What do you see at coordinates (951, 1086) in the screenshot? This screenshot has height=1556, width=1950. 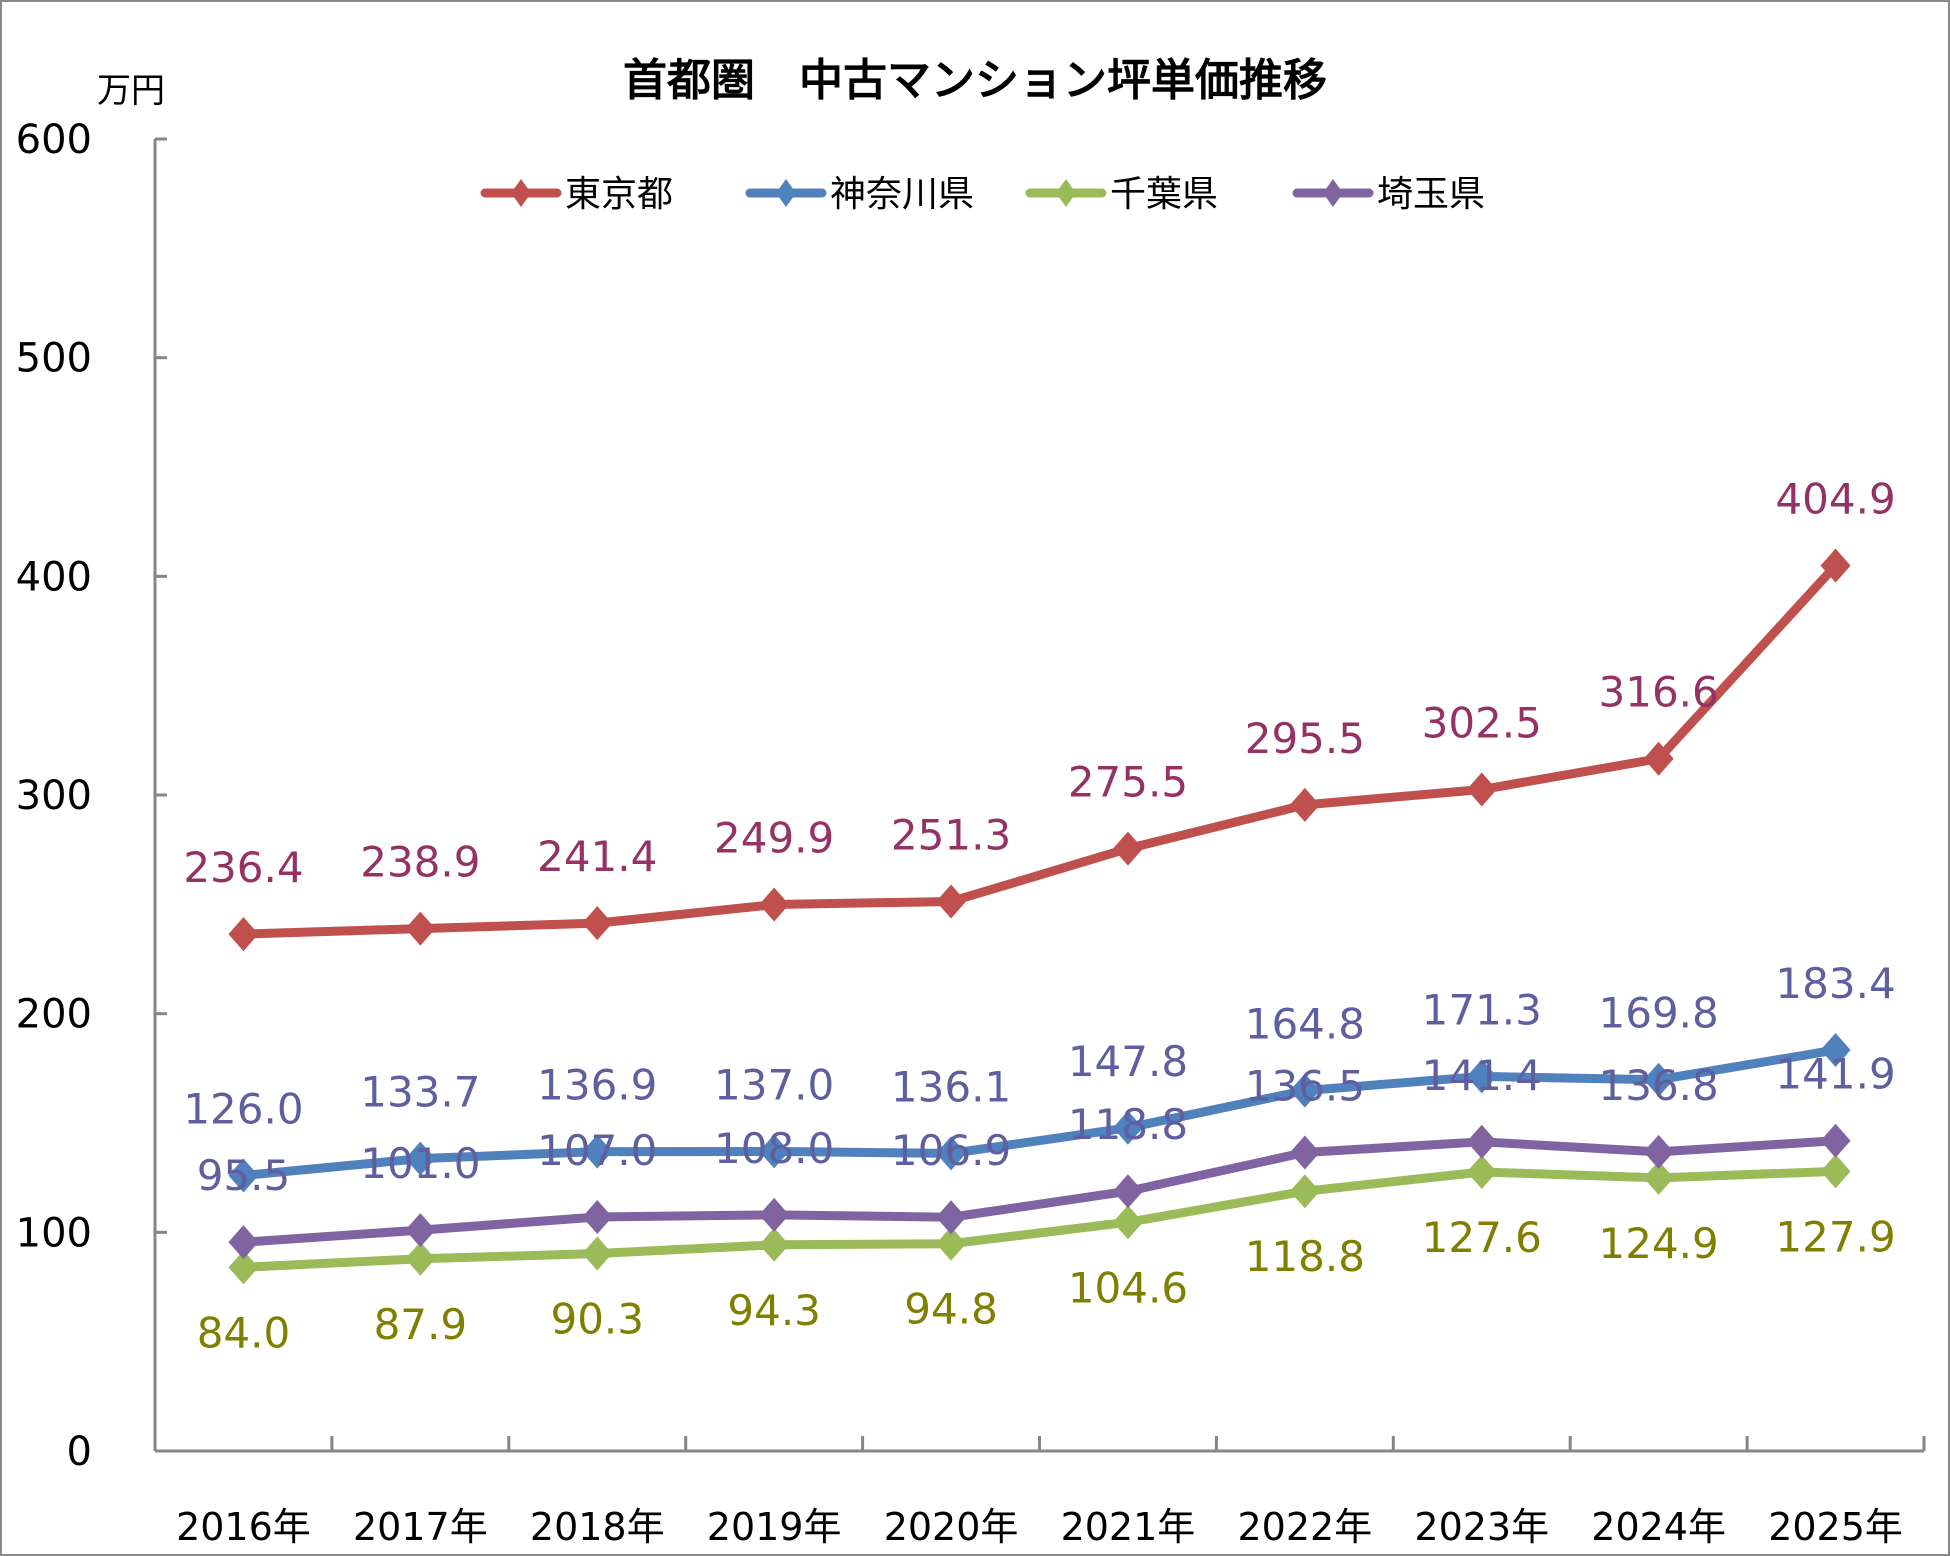 I see `data-label: 136.1` at bounding box center [951, 1086].